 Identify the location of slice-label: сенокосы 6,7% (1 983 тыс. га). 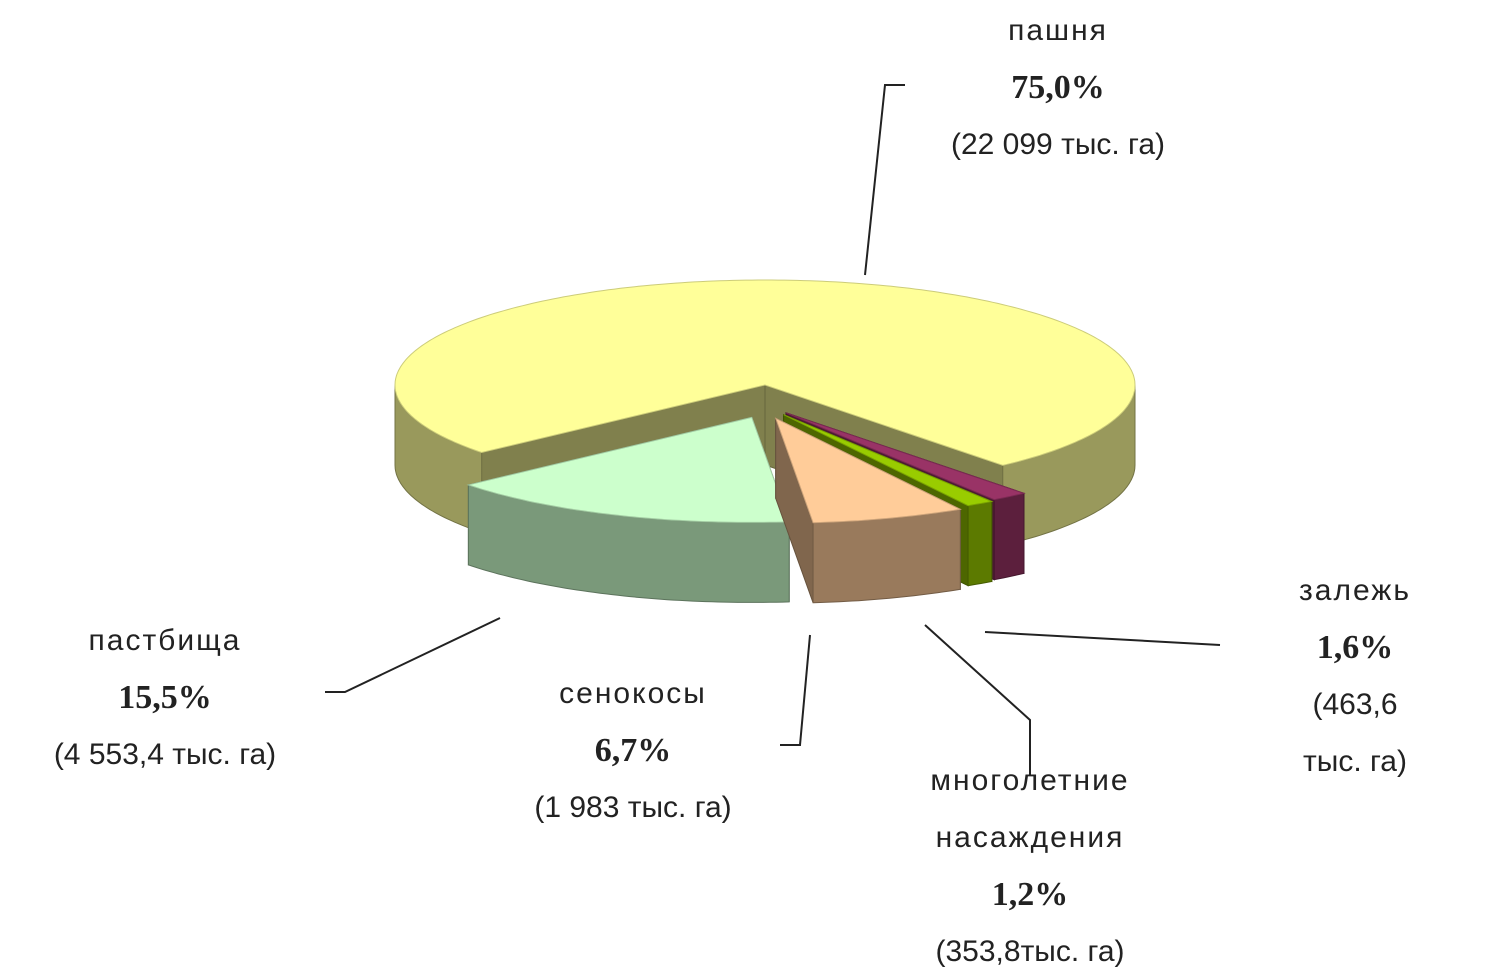
(632, 750).